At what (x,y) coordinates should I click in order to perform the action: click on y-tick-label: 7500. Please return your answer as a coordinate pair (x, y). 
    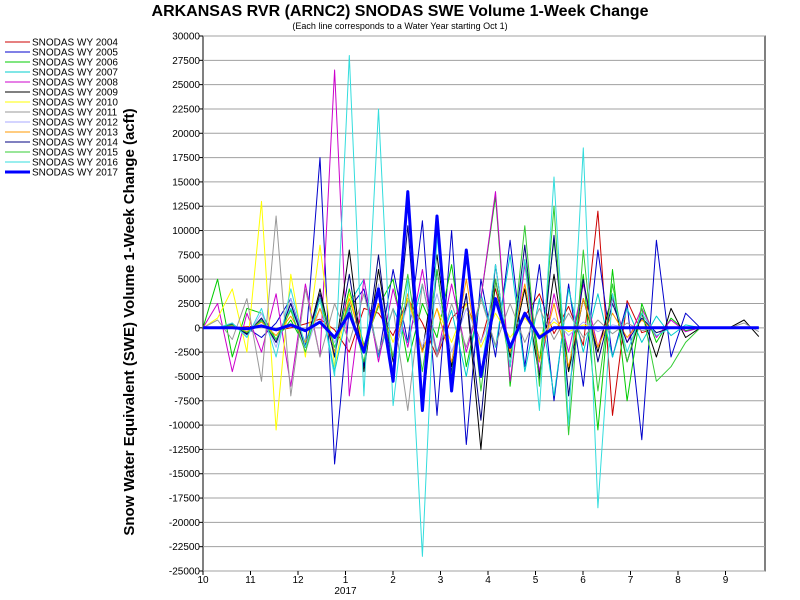
    Looking at the image, I should click on (189, 255).